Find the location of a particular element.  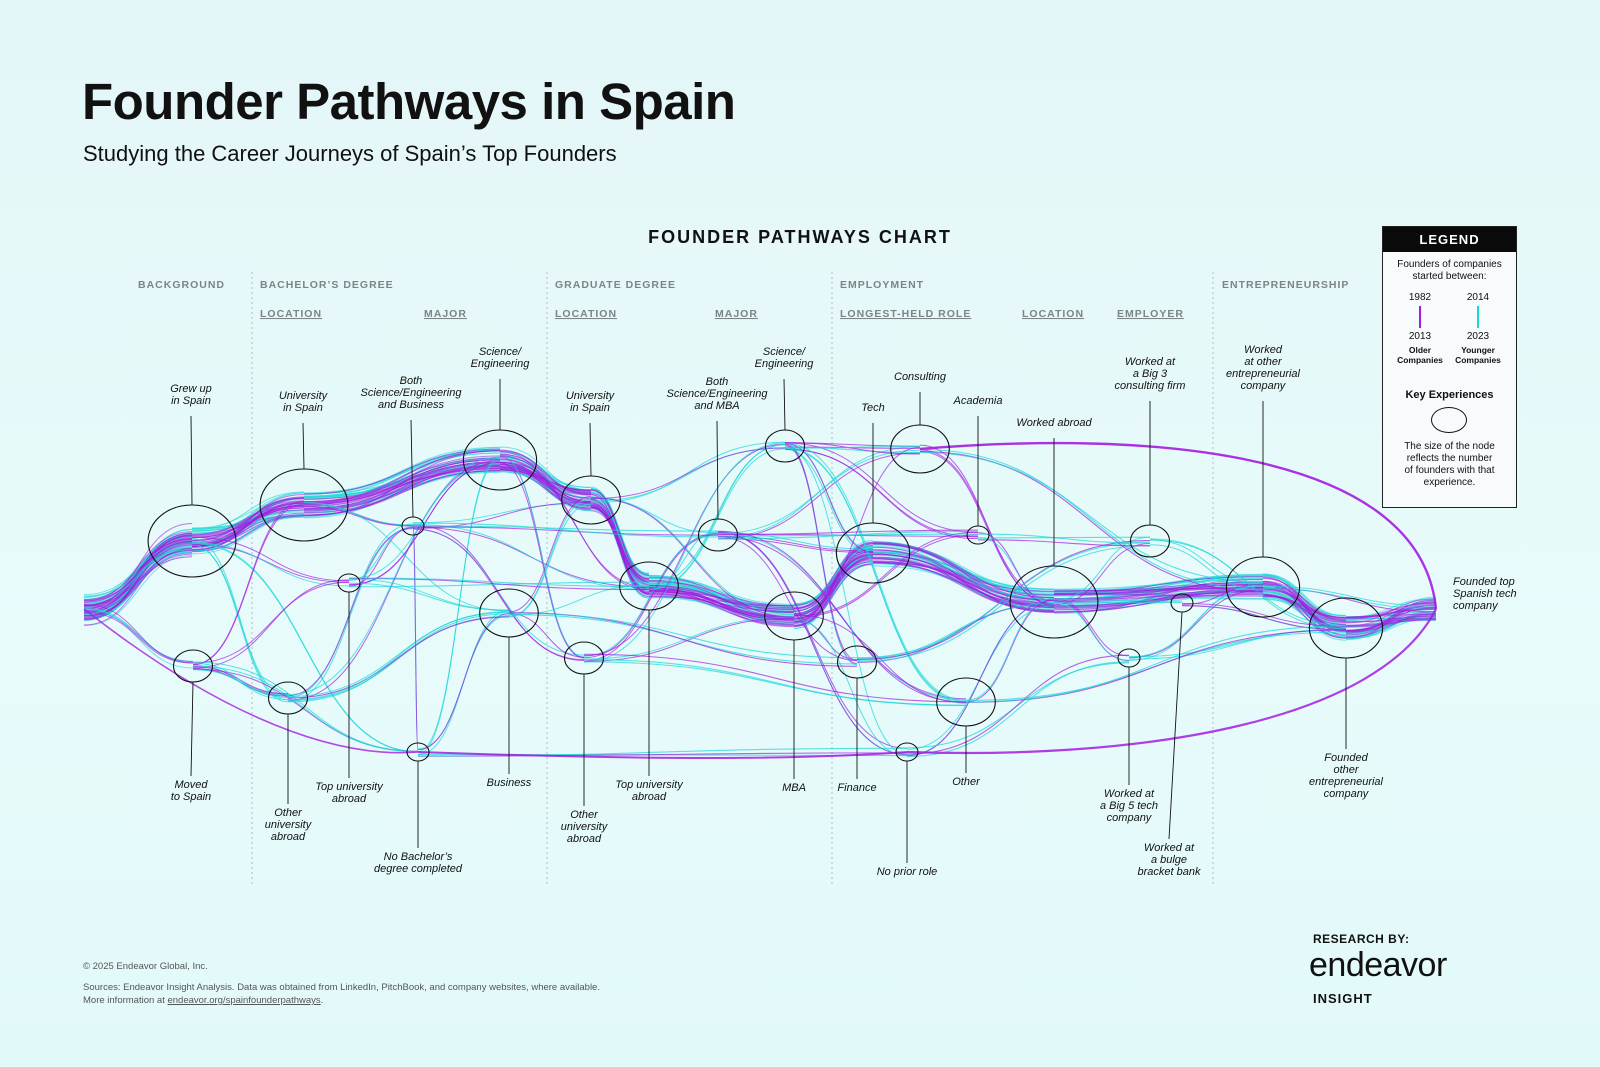

stage-label: ENTREPRENEURSHIP is located at coordinates (1285, 285).